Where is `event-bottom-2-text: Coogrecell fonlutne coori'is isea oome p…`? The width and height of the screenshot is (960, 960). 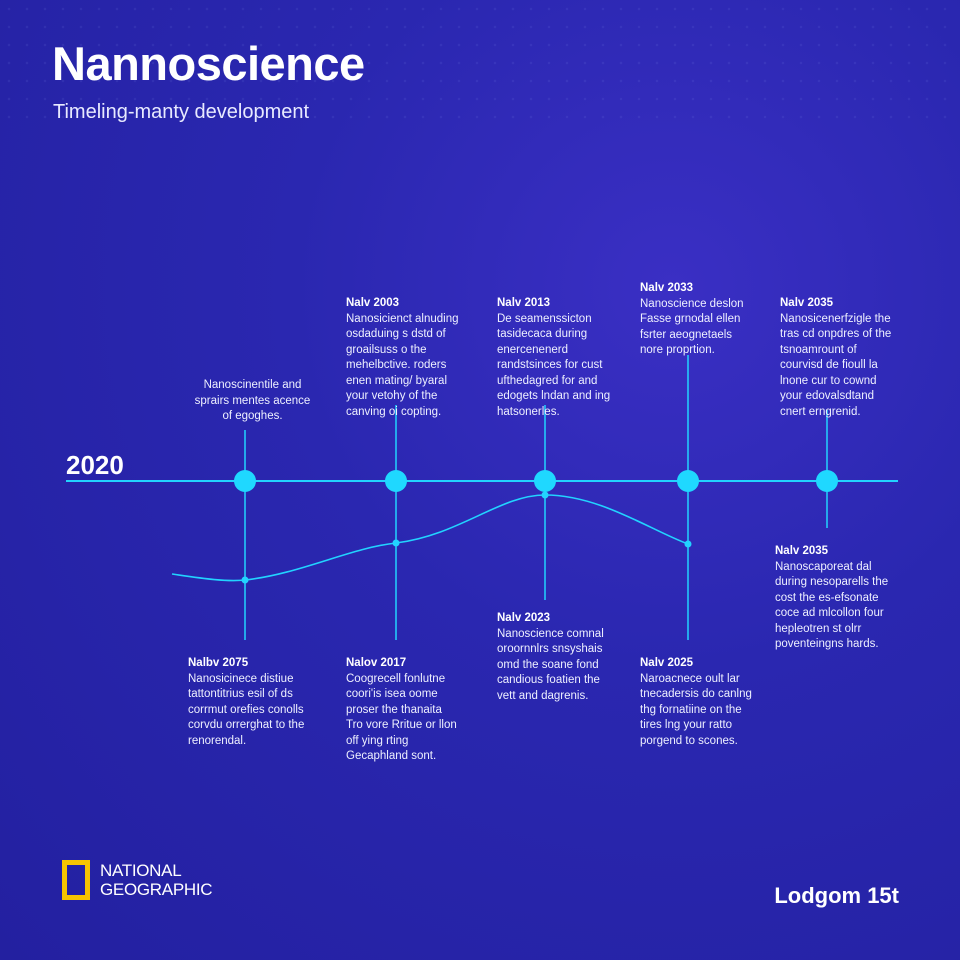 event-bottom-2-text: Coogrecell fonlutne coori'is isea oome p… is located at coordinates (401, 717).